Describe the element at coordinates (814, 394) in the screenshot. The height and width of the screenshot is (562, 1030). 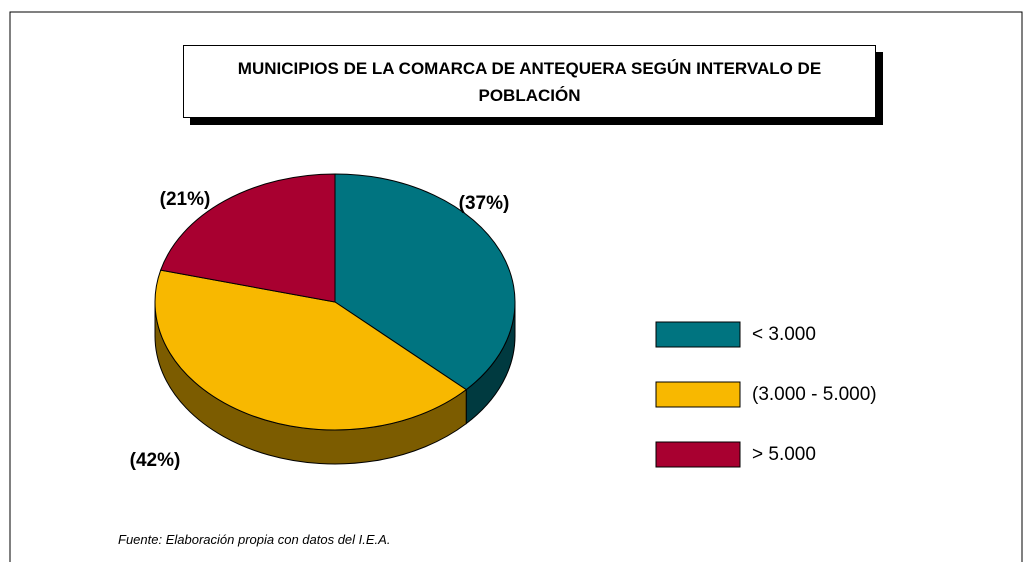
I see `legend-label: (3.000 - 5.000)` at that location.